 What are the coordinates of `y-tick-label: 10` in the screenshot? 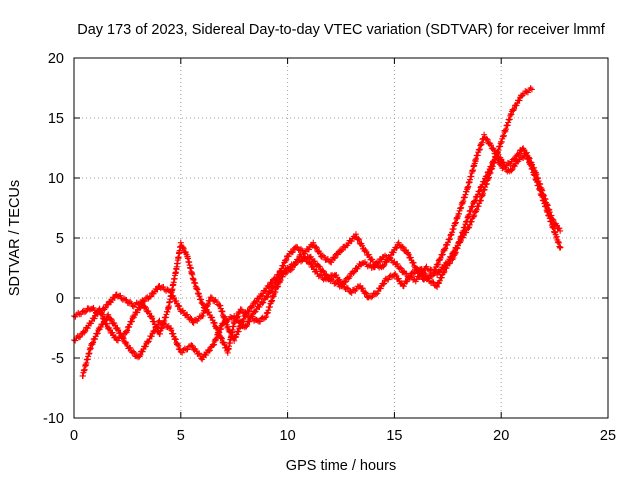 It's located at (56, 179).